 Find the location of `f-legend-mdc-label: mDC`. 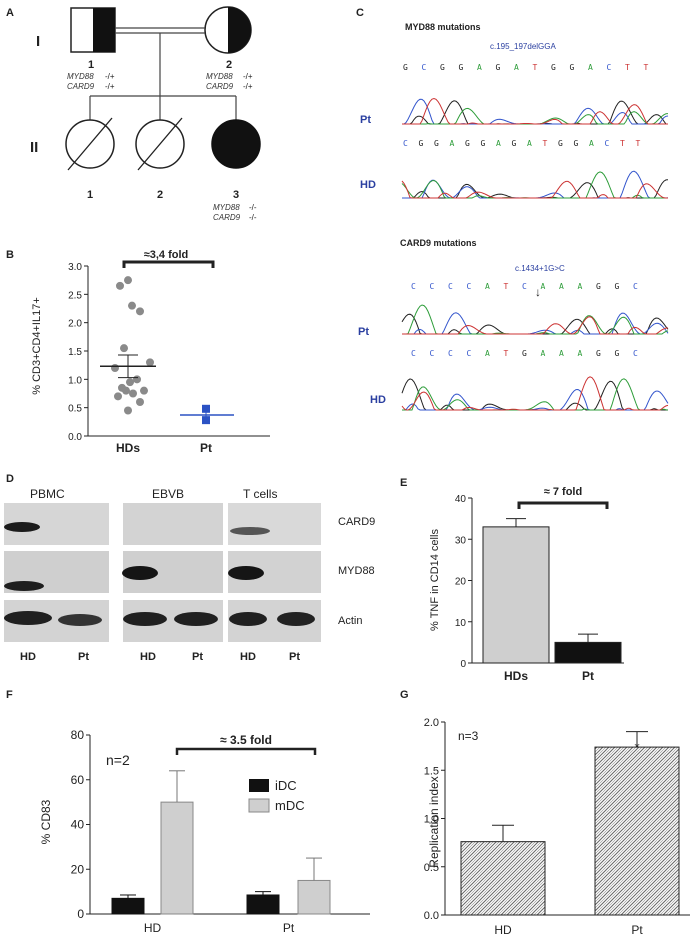

f-legend-mdc-label: mDC is located at coordinates (290, 805).